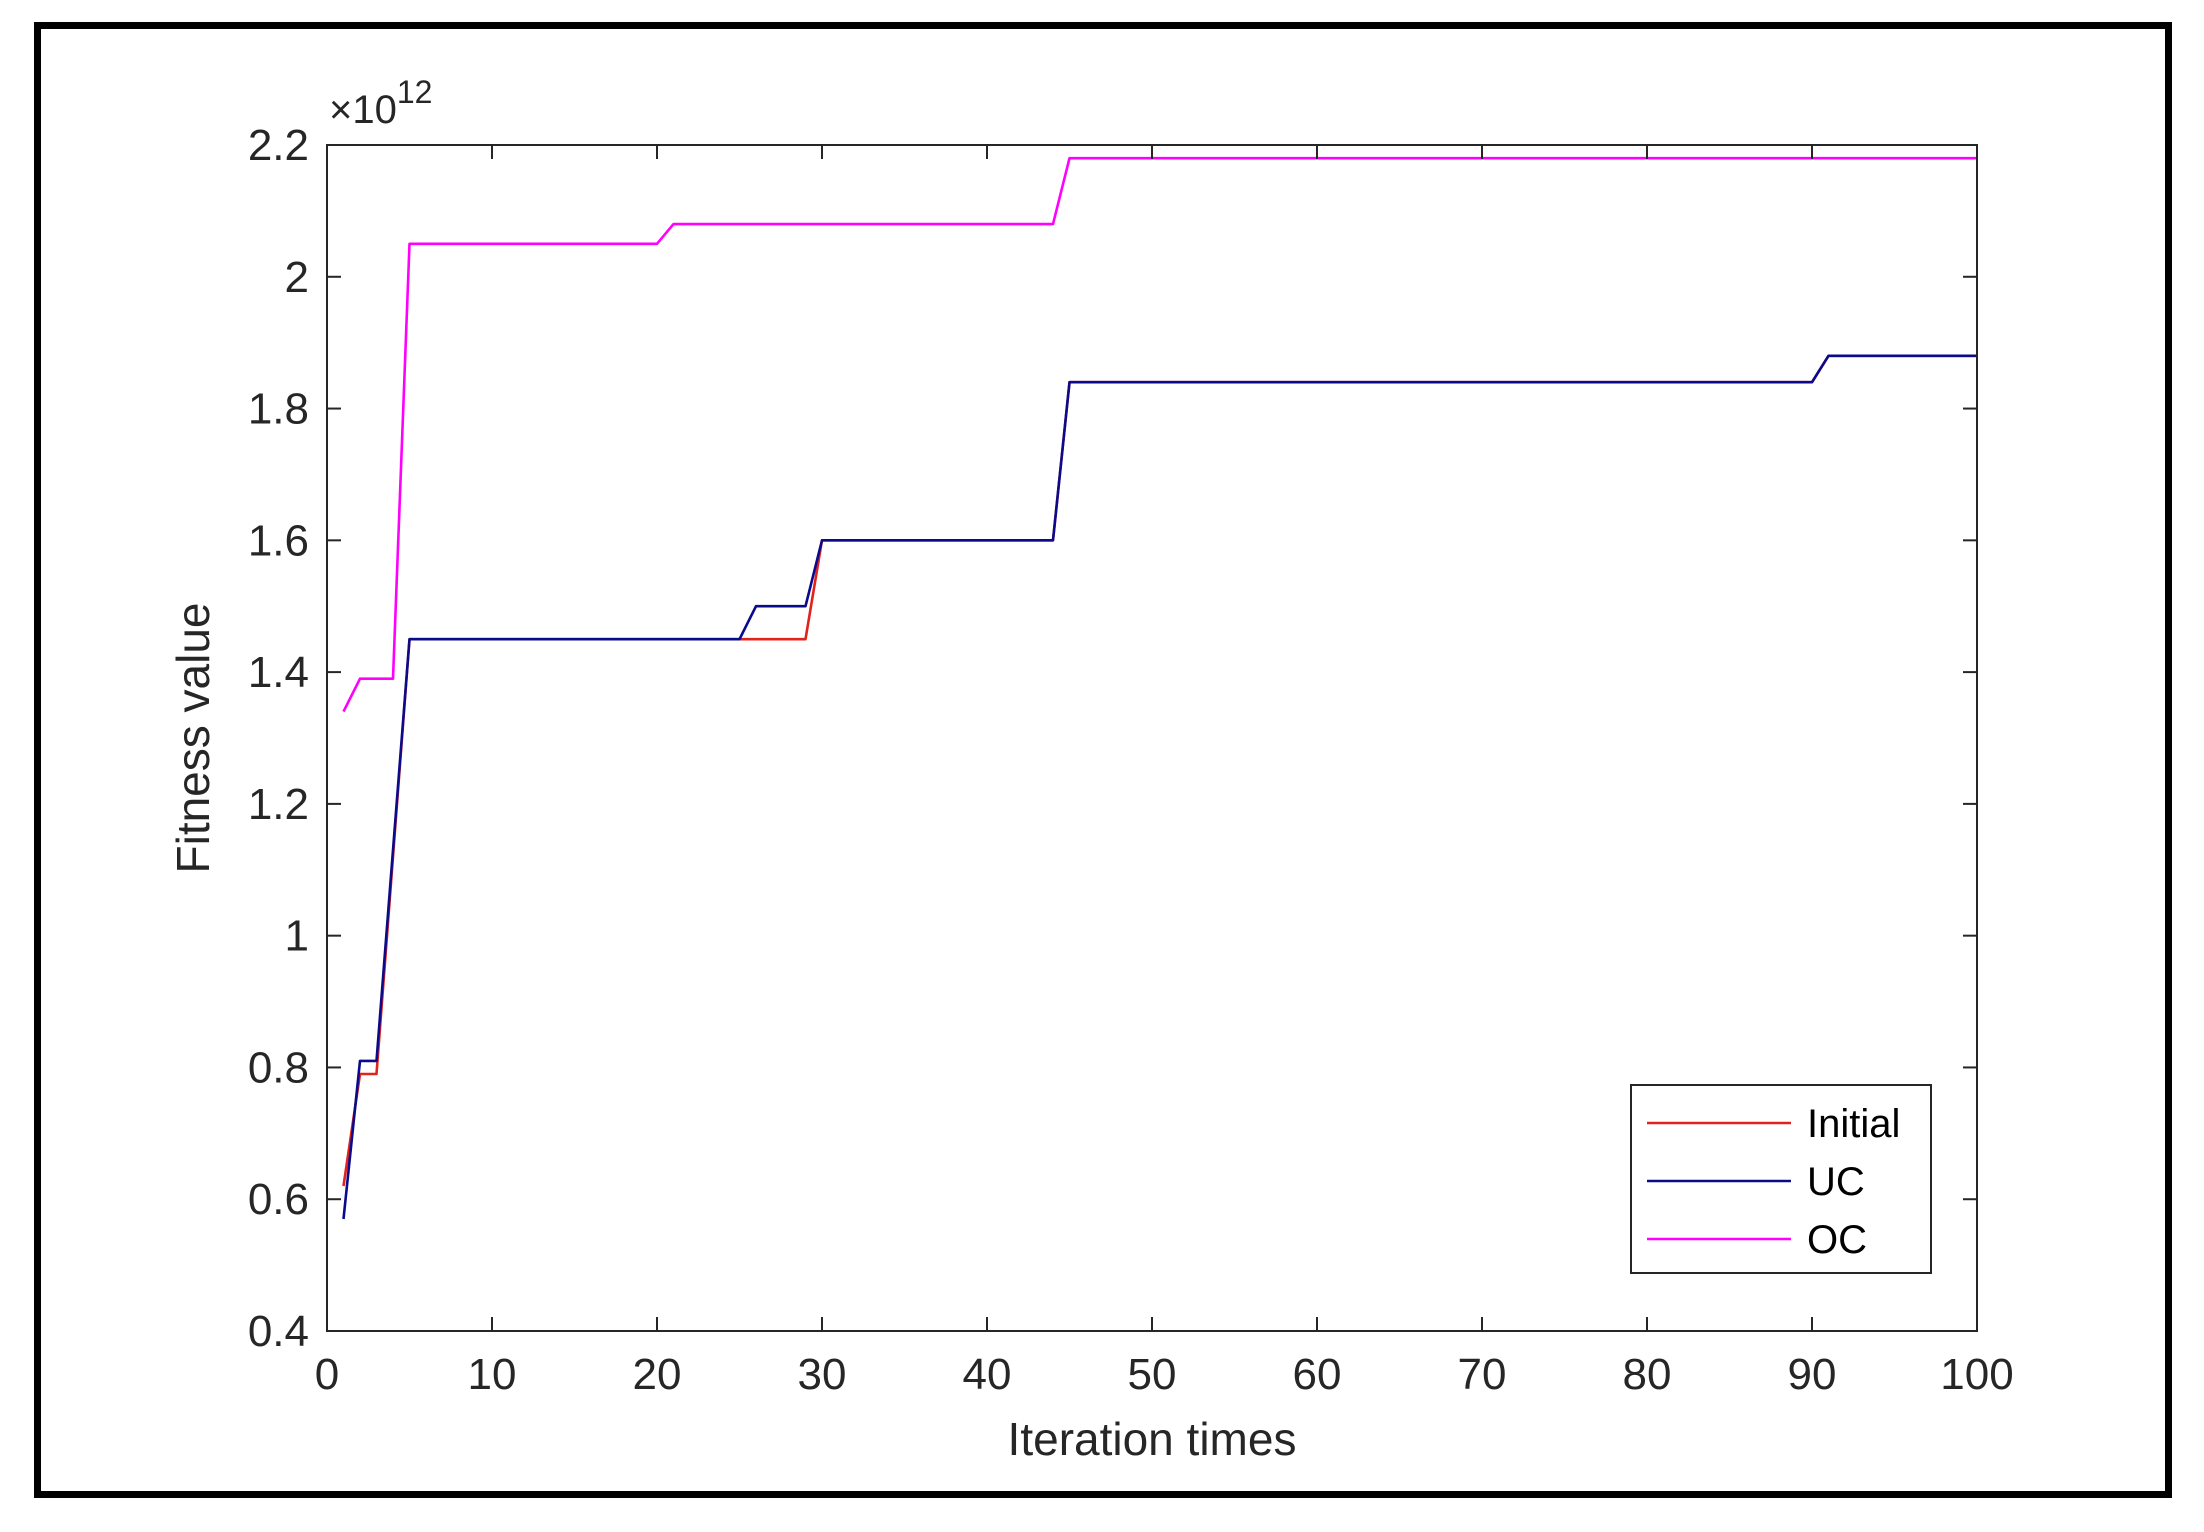 This screenshot has height=1532, width=2204. What do you see at coordinates (278, 409) in the screenshot?
I see `y-tick-label: 1.8` at bounding box center [278, 409].